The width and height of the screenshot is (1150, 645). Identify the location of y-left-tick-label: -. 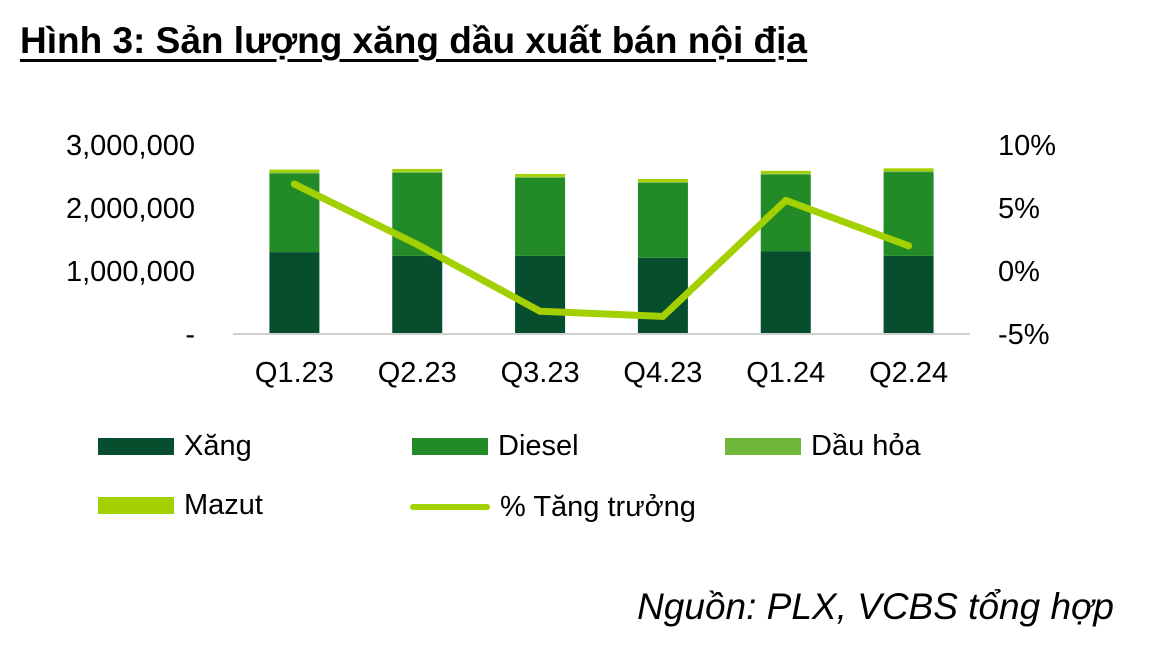
(190, 335).